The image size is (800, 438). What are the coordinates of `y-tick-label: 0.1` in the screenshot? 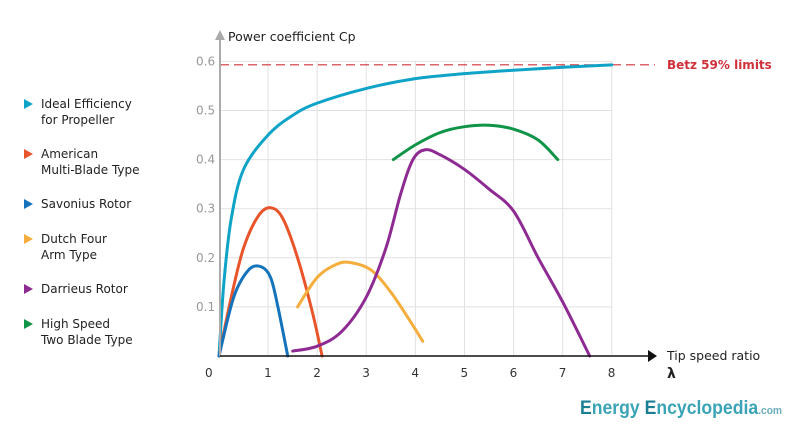 It's located at (205, 307).